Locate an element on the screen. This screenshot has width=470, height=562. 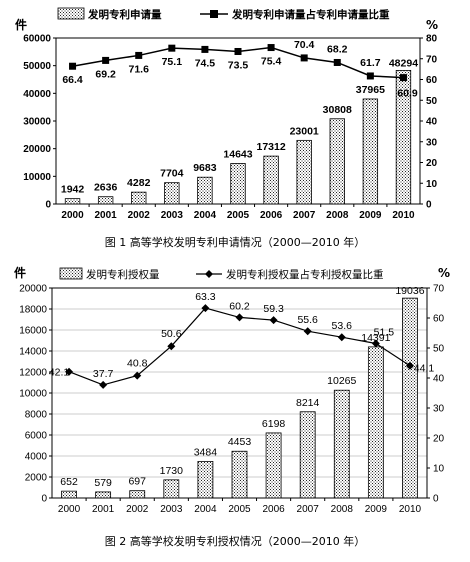
bar-value-label: 9683 is located at coordinates (205, 168).